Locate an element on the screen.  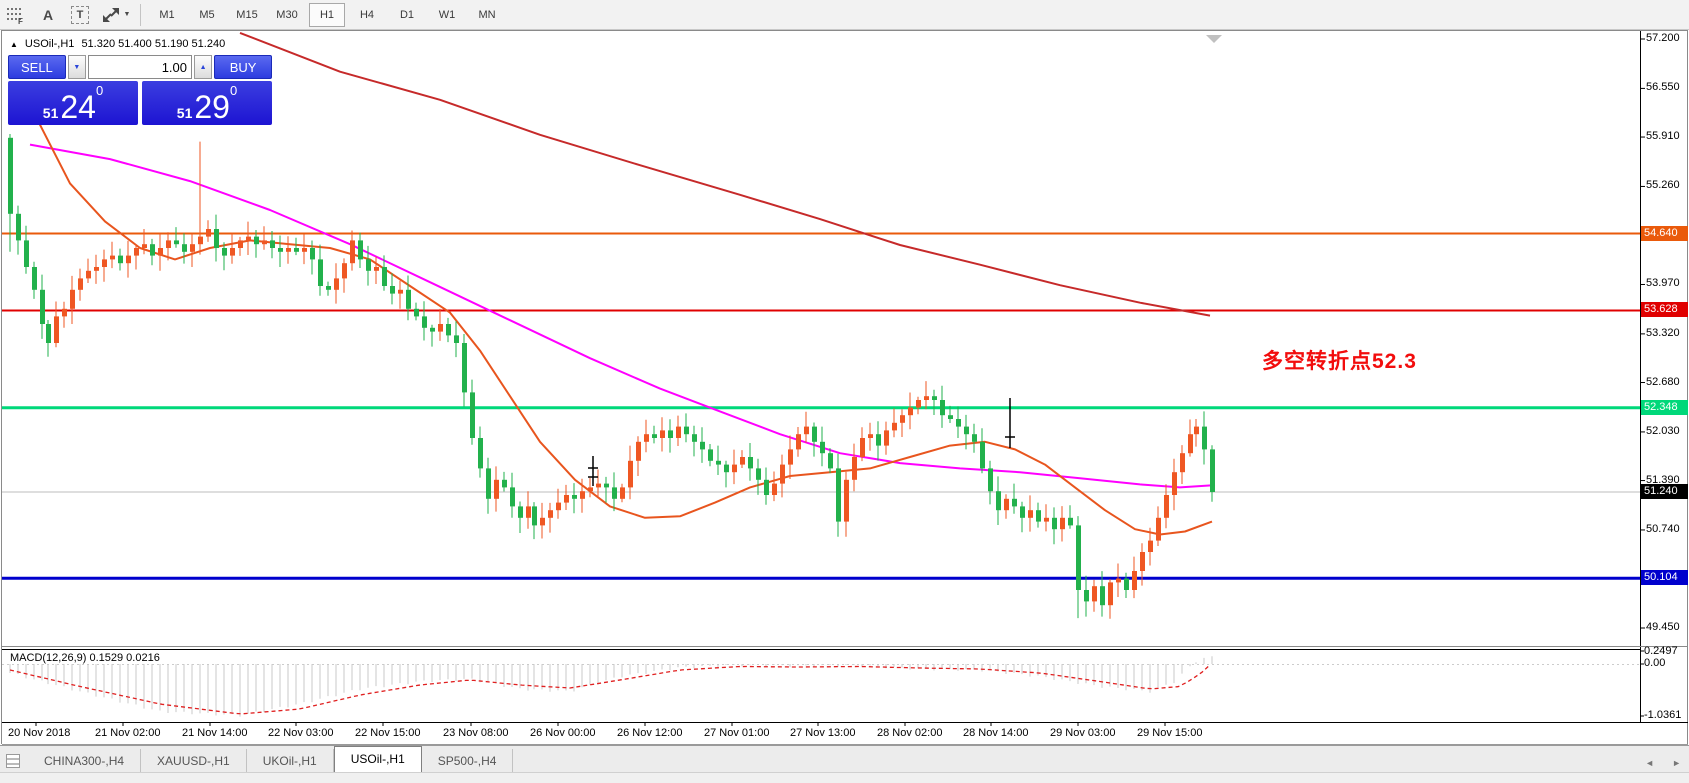
chart-header: ▲ USOil-,H1 51.320 51.400 51.190 51.240 is located at coordinates (117, 44).